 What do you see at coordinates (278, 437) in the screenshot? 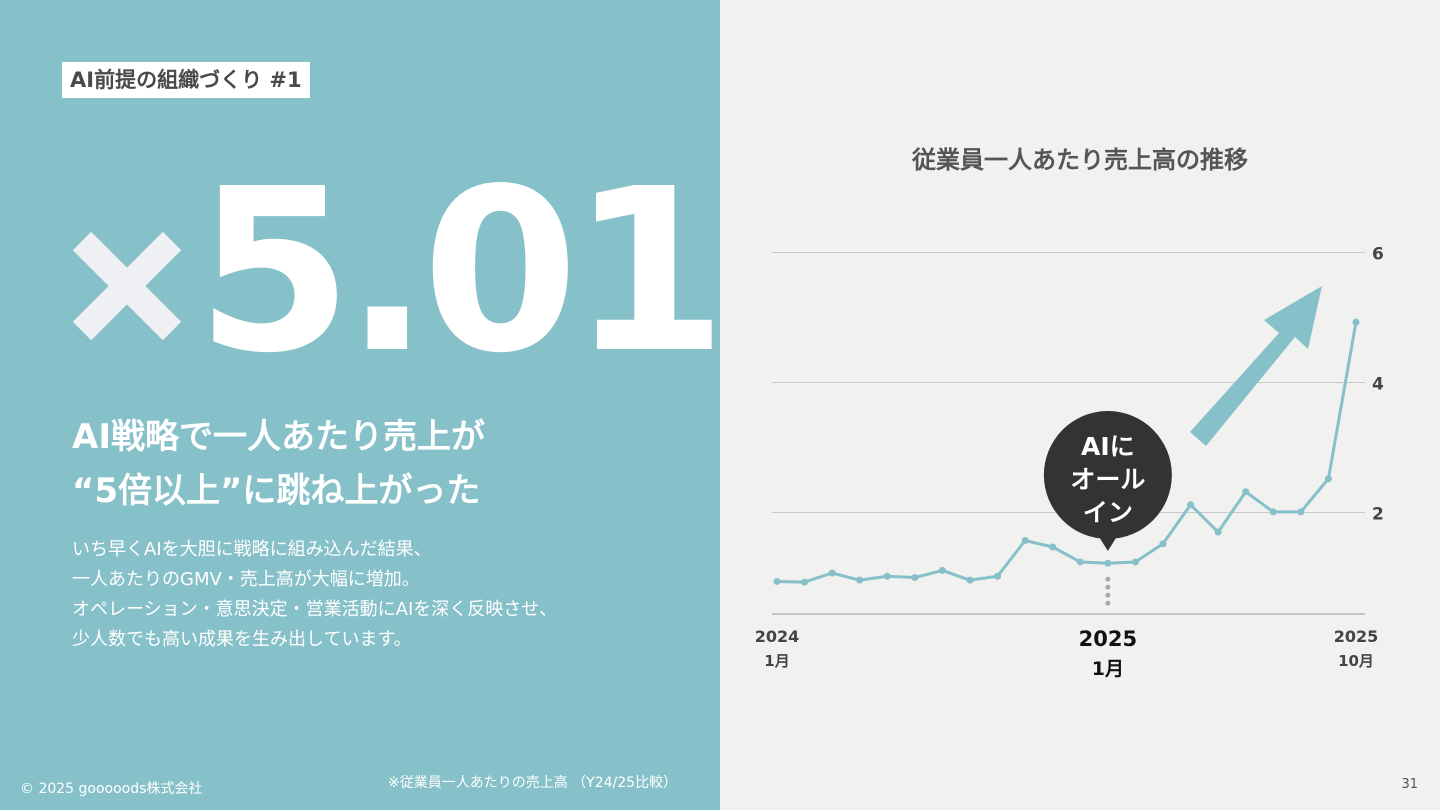
I see `headline-line-1: AI戦略で一人あたり売上が` at bounding box center [278, 437].